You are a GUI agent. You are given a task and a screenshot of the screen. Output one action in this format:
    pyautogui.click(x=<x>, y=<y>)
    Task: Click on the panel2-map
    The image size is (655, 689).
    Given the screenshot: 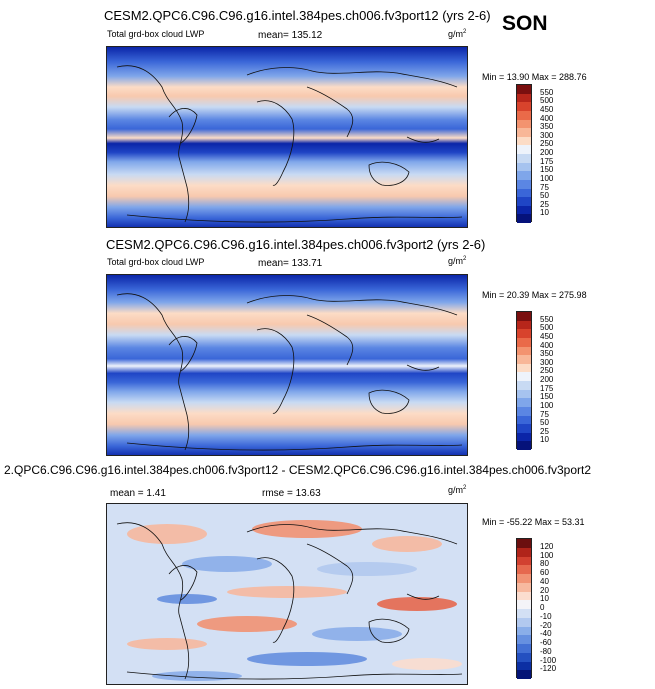 What is the action you would take?
    pyautogui.click(x=287, y=365)
    